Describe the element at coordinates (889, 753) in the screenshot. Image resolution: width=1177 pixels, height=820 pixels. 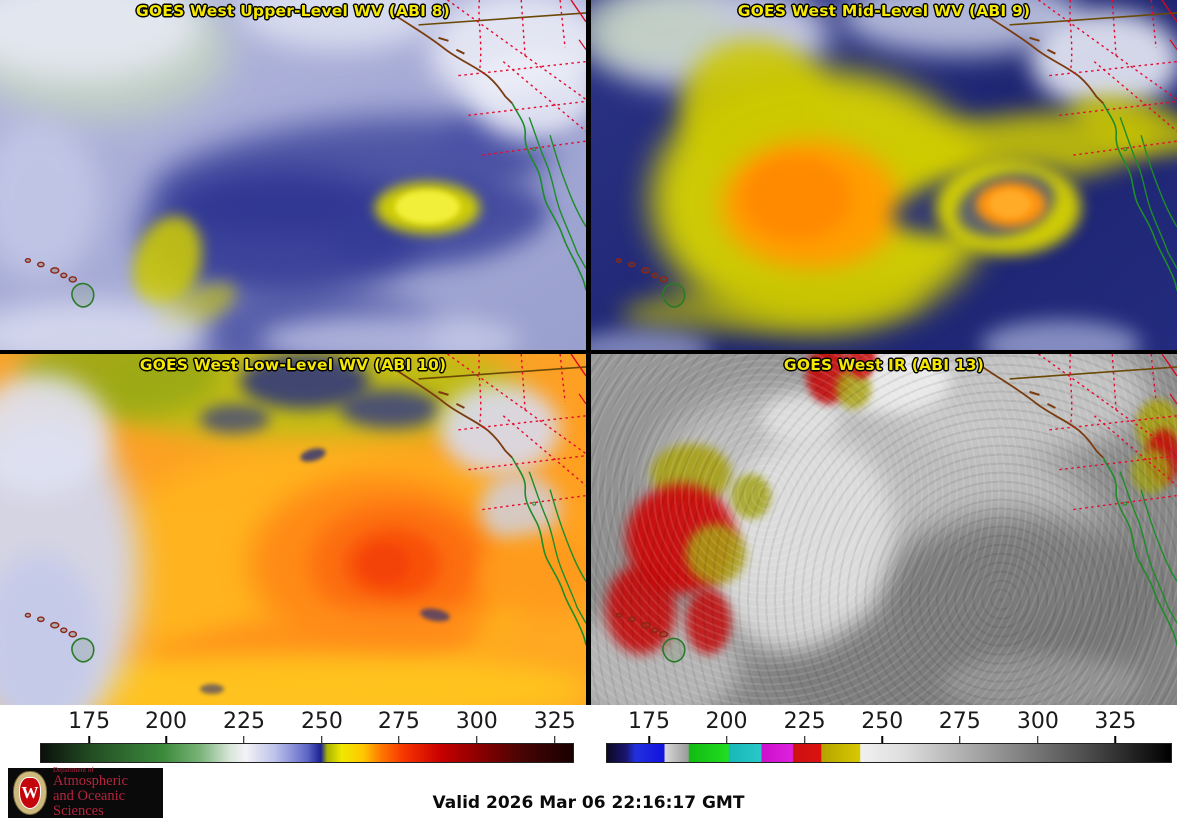
I see `colorbar-gradient-ir` at that location.